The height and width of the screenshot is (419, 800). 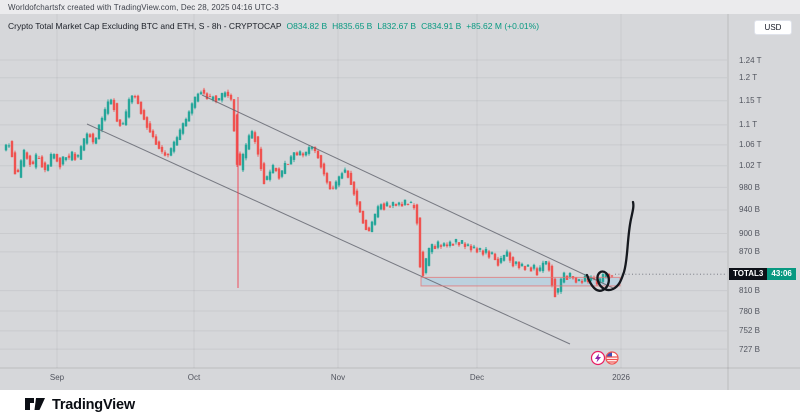 What do you see at coordinates (621, 377) in the screenshot?
I see `time-tick-label: 2026` at bounding box center [621, 377].